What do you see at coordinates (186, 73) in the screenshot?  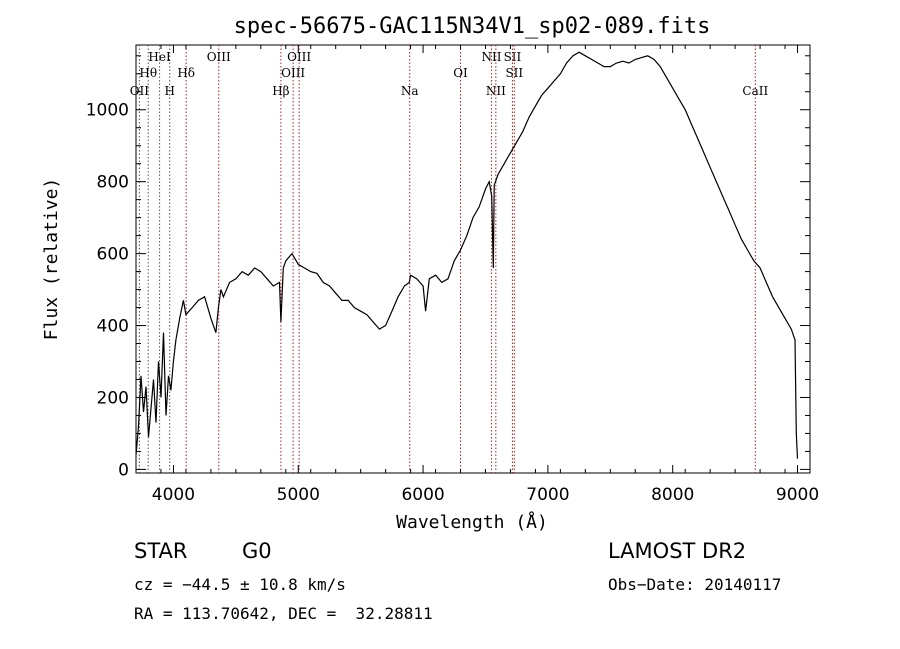 I see `line-marker-label: Hδ` at bounding box center [186, 73].